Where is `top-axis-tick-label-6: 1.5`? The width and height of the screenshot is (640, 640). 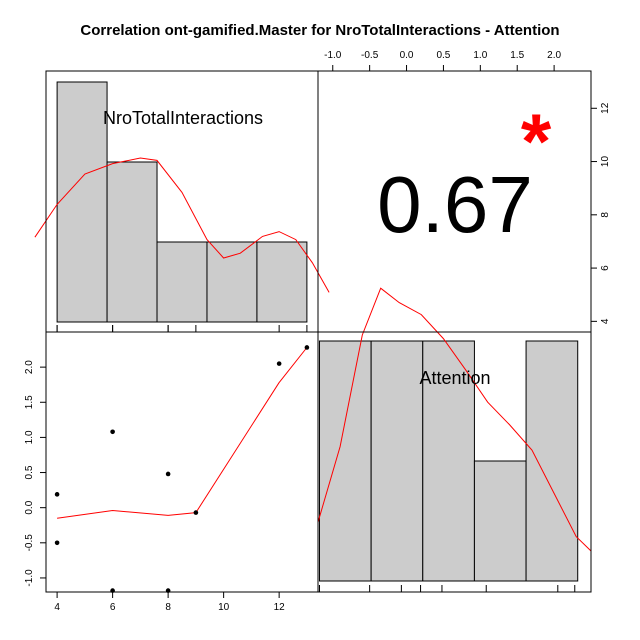
top-axis-tick-label-6: 1.5 is located at coordinates (517, 55).